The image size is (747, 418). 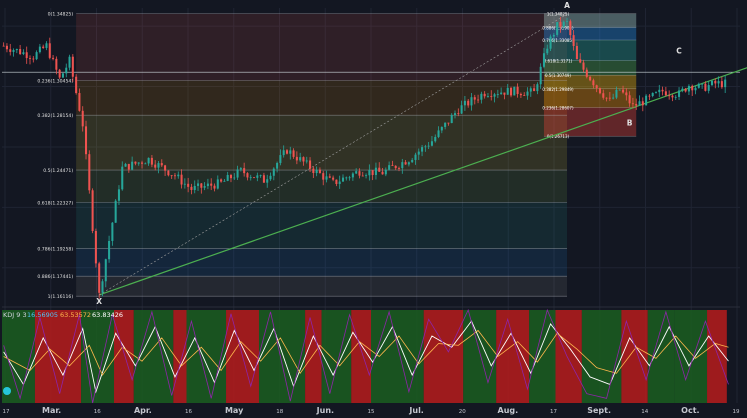 What do you see at coordinates (558, 75) in the screenshot?
I see `inner-fib-label: 0.5(1.30749)` at bounding box center [558, 75].